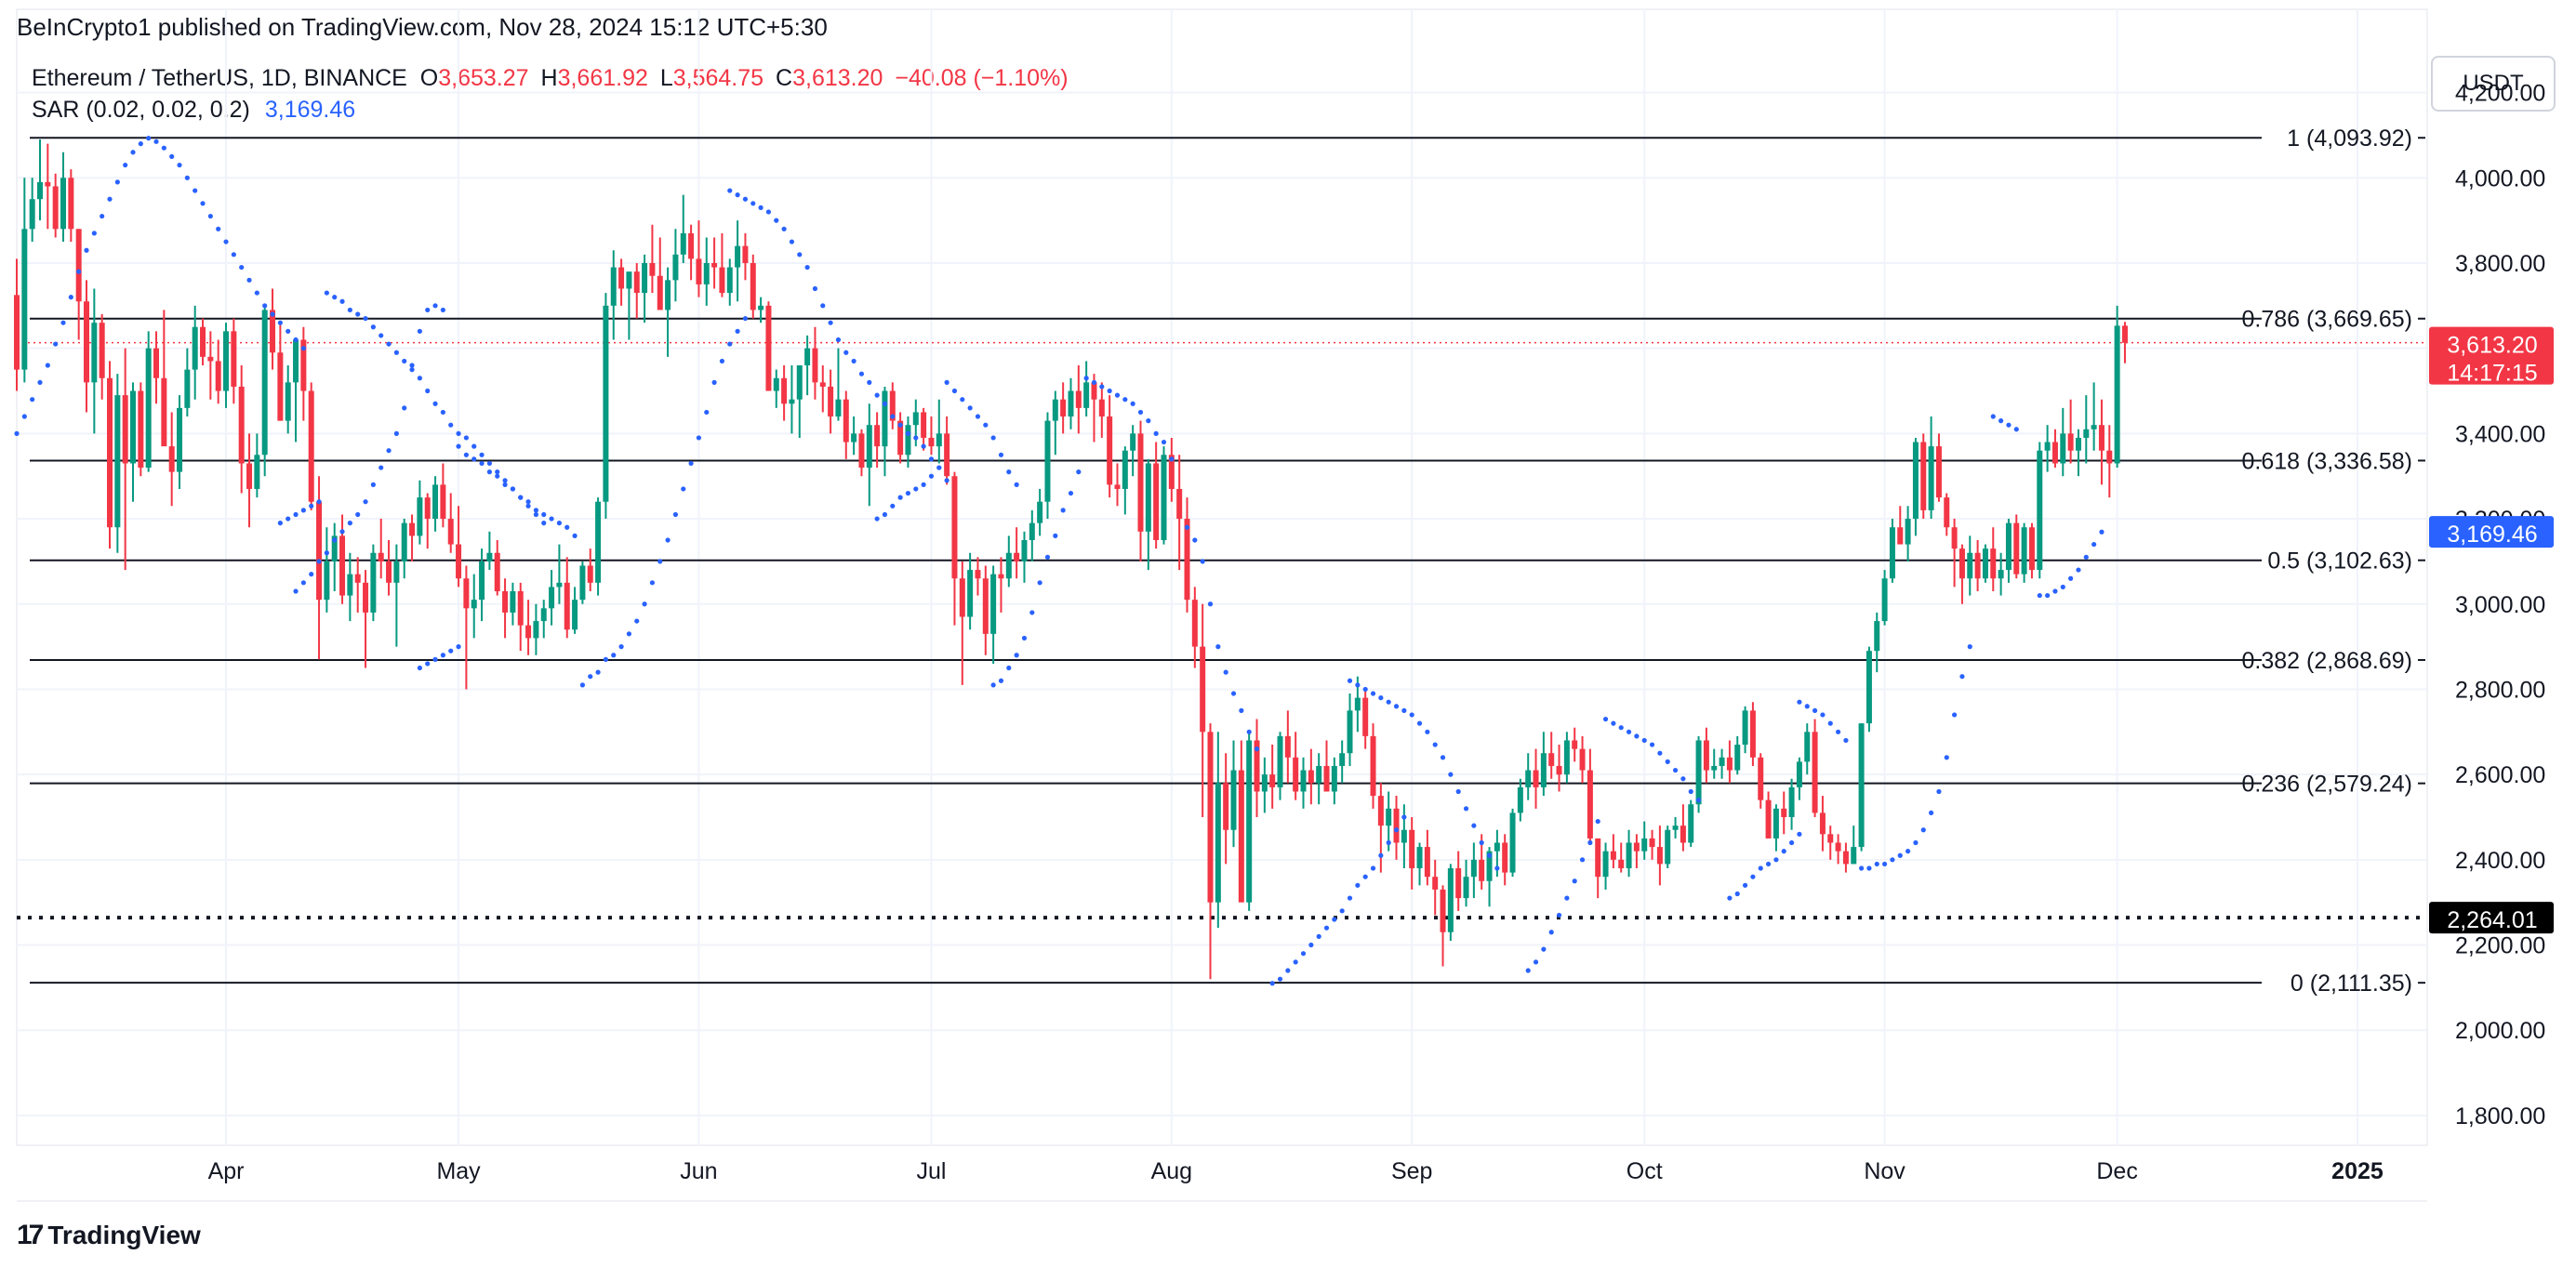  What do you see at coordinates (2493, 84) in the screenshot?
I see `currency-button: USDT` at bounding box center [2493, 84].